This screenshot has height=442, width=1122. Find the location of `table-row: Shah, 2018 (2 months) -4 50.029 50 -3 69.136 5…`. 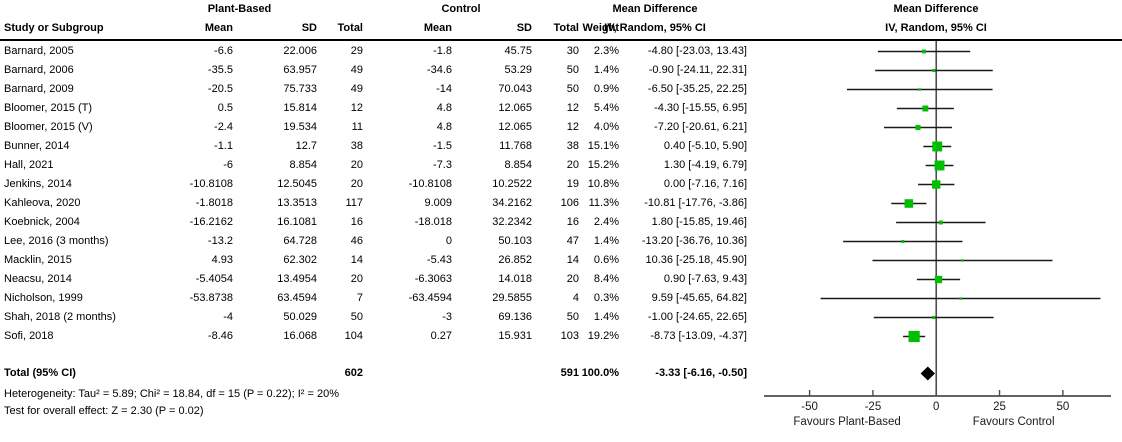

table-row: Shah, 2018 (2 months) -4 50.029 50 -3 69.136 5… is located at coordinates (374, 317).